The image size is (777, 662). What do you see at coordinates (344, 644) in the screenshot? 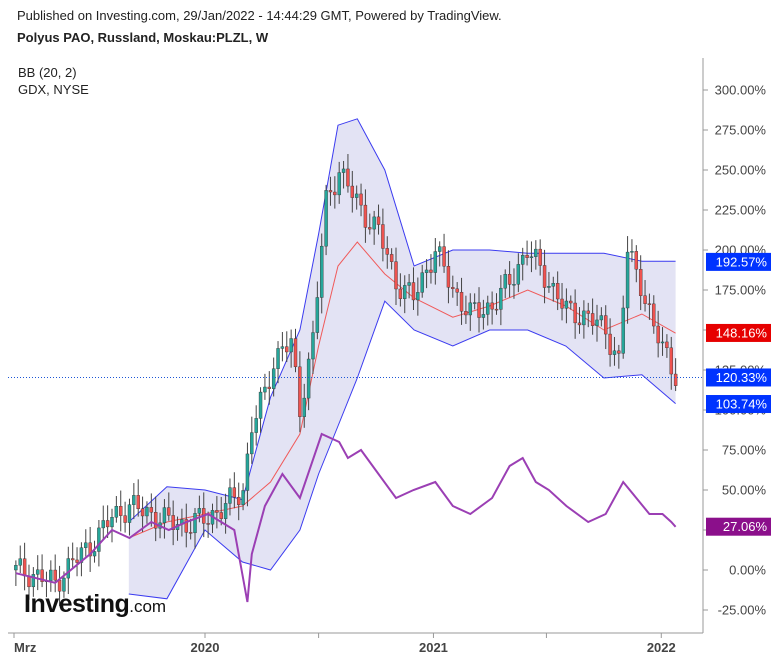
I see `x-axis-ticks: Mrz 2020 2021 2022` at bounding box center [344, 644].